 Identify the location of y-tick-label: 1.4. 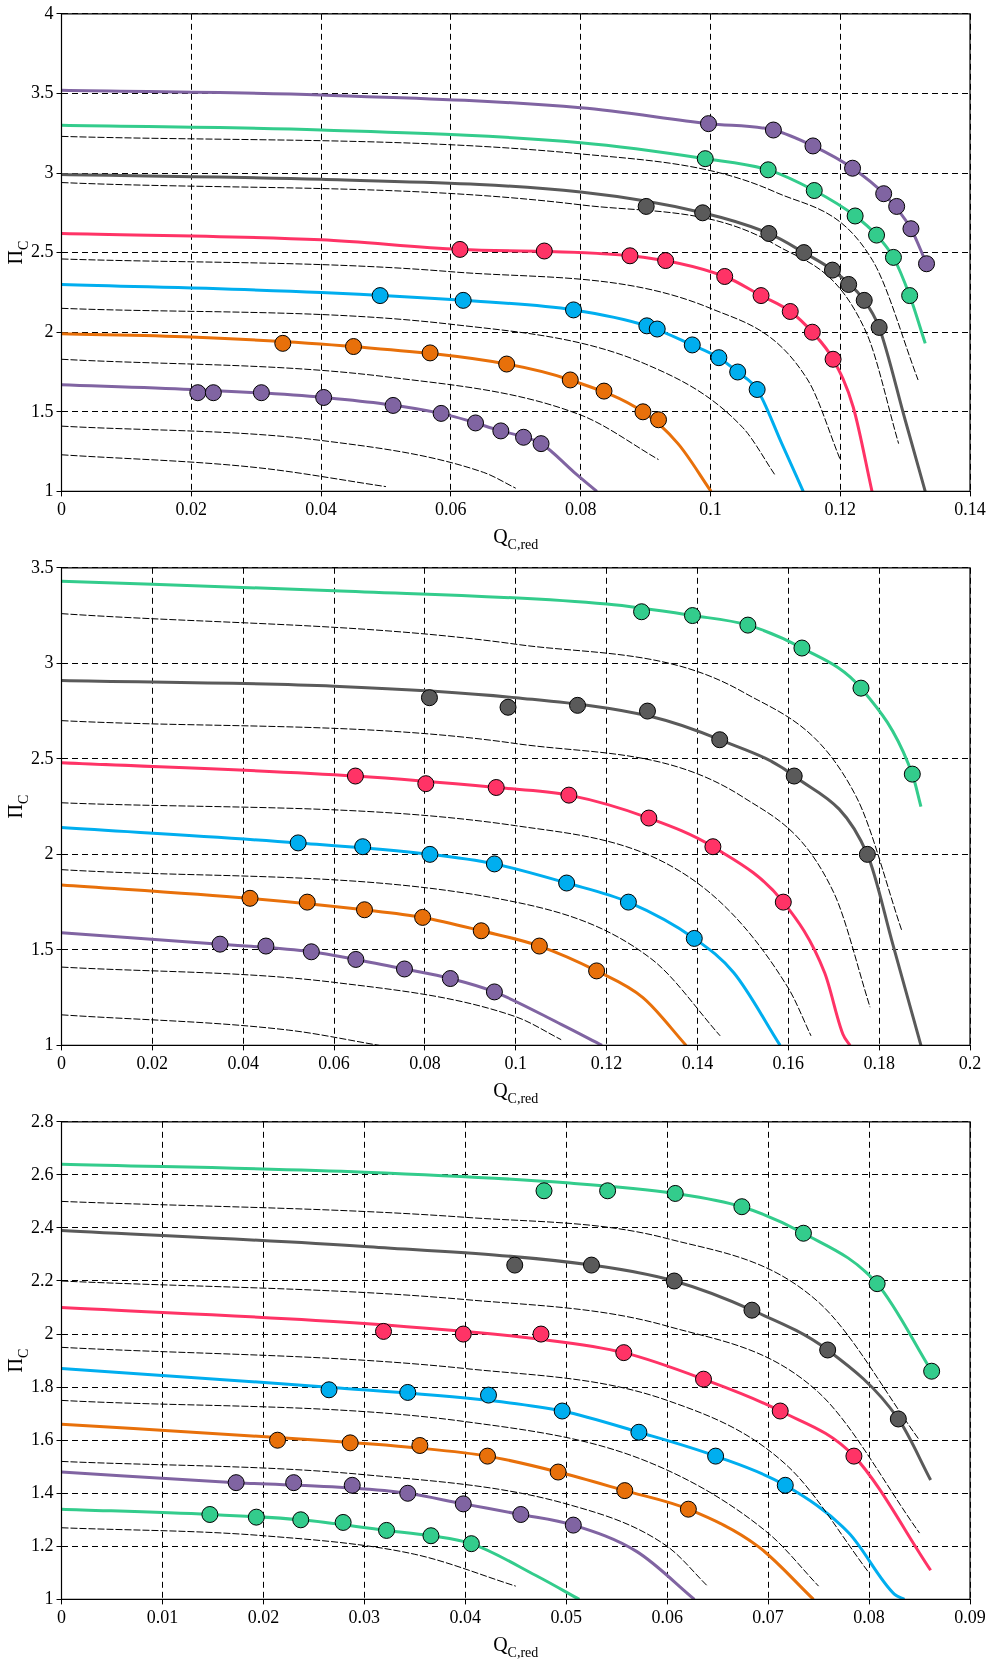
(42, 1492).